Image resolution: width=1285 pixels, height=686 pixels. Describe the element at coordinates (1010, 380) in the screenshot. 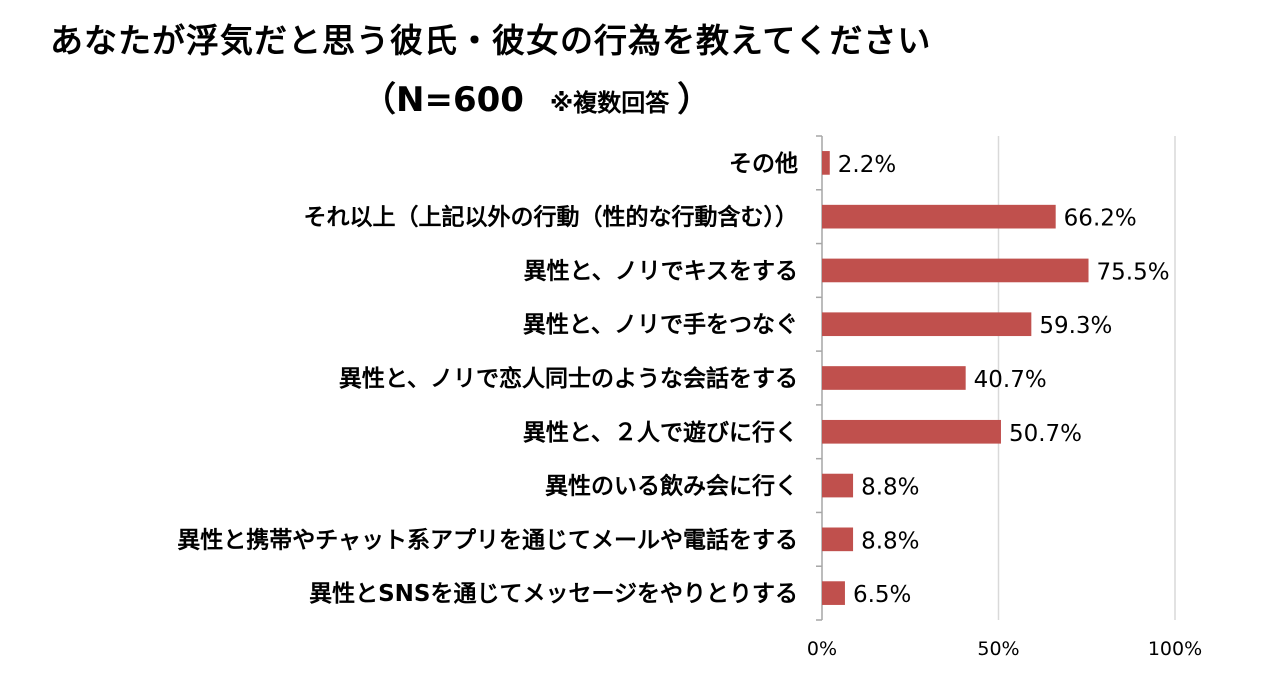

I see `data-label: 40.7%` at that location.